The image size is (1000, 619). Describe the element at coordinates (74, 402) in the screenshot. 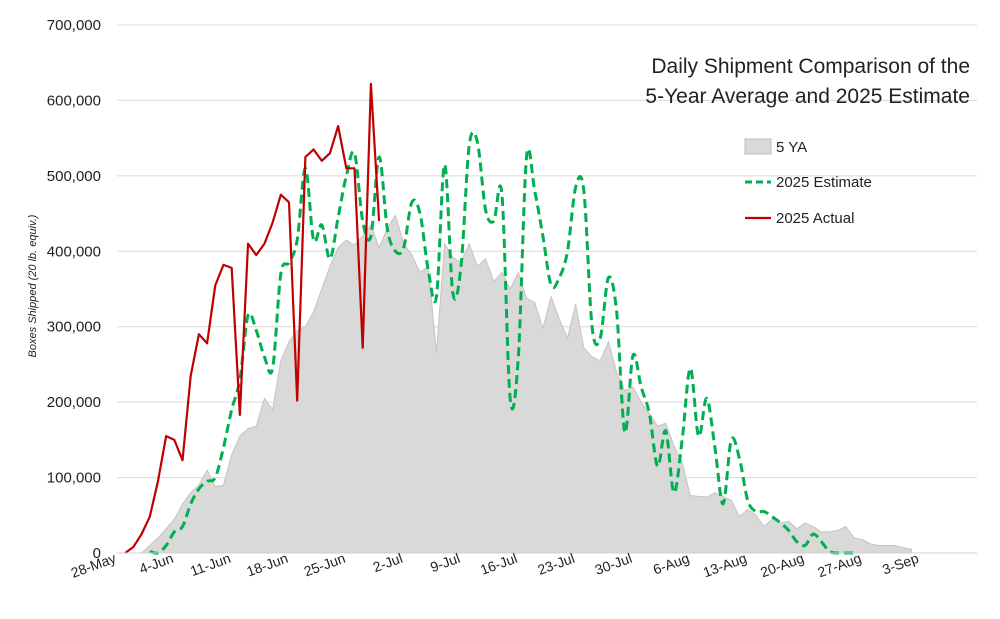

I see `y-tick-label: 200,000` at that location.